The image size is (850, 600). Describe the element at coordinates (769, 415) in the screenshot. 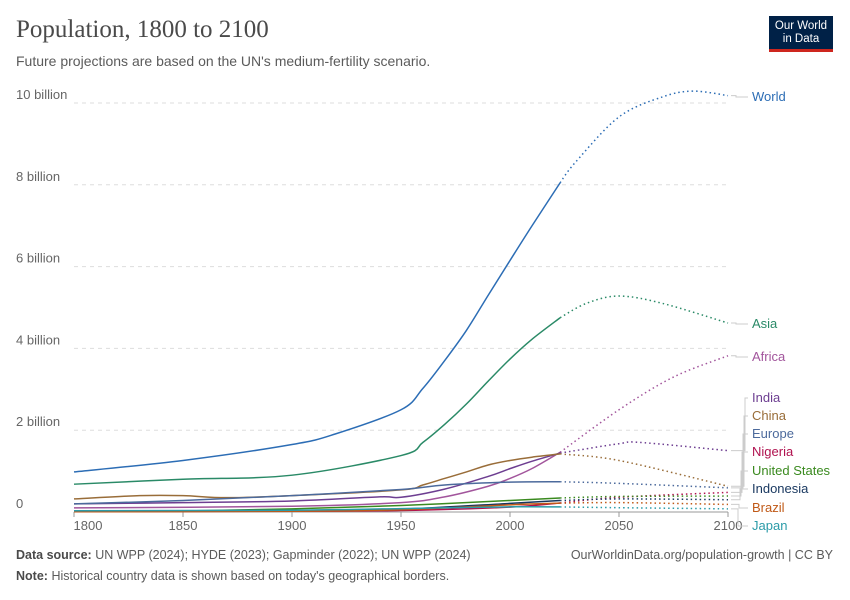

I see `series-label-china: China` at that location.